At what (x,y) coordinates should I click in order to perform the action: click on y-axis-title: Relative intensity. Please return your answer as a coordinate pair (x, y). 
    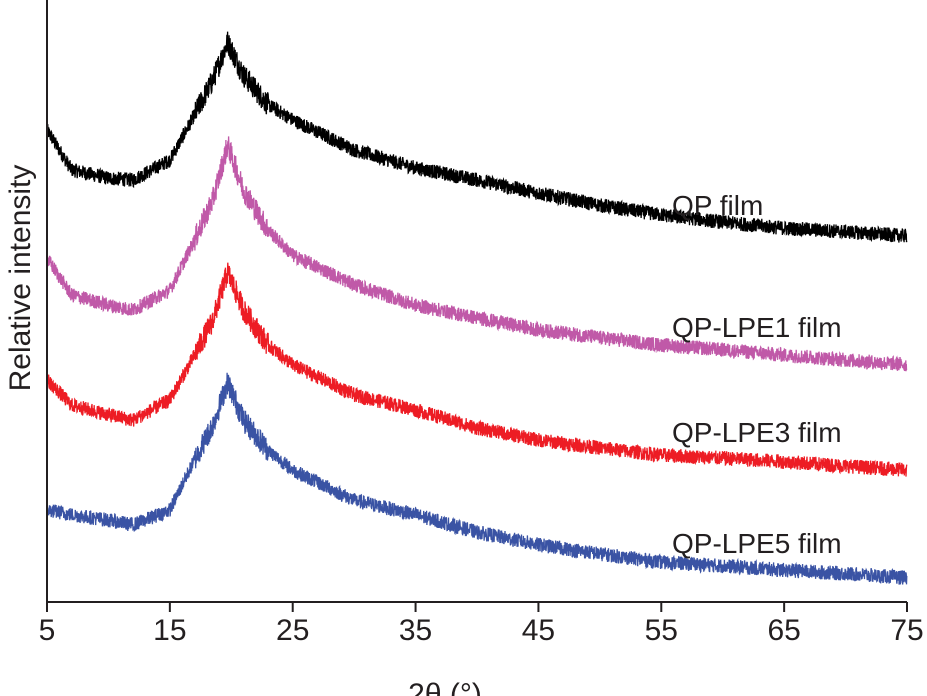
    Looking at the image, I should click on (20, 278).